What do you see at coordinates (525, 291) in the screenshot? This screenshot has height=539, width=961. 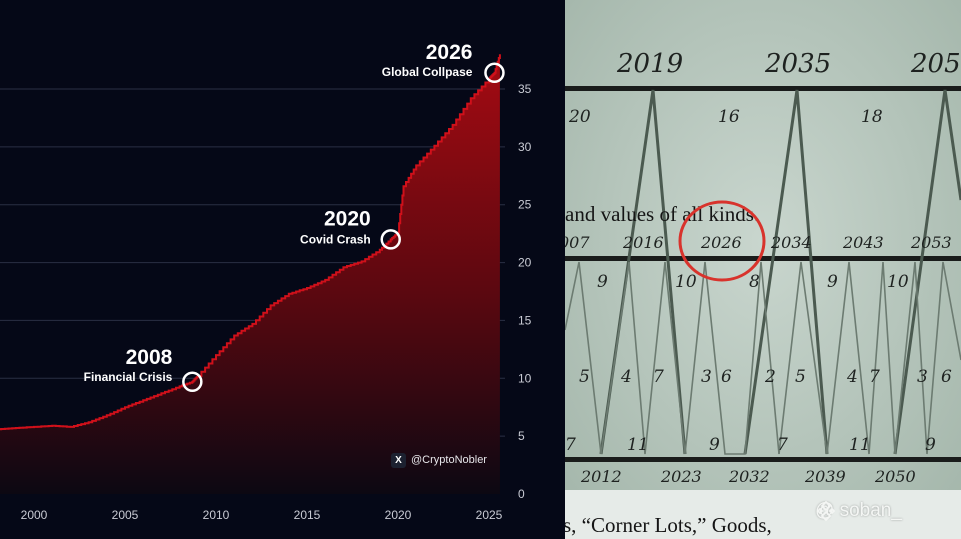 I see `y-axis-ticks: 0 5 10 15 20 25 30 35` at bounding box center [525, 291].